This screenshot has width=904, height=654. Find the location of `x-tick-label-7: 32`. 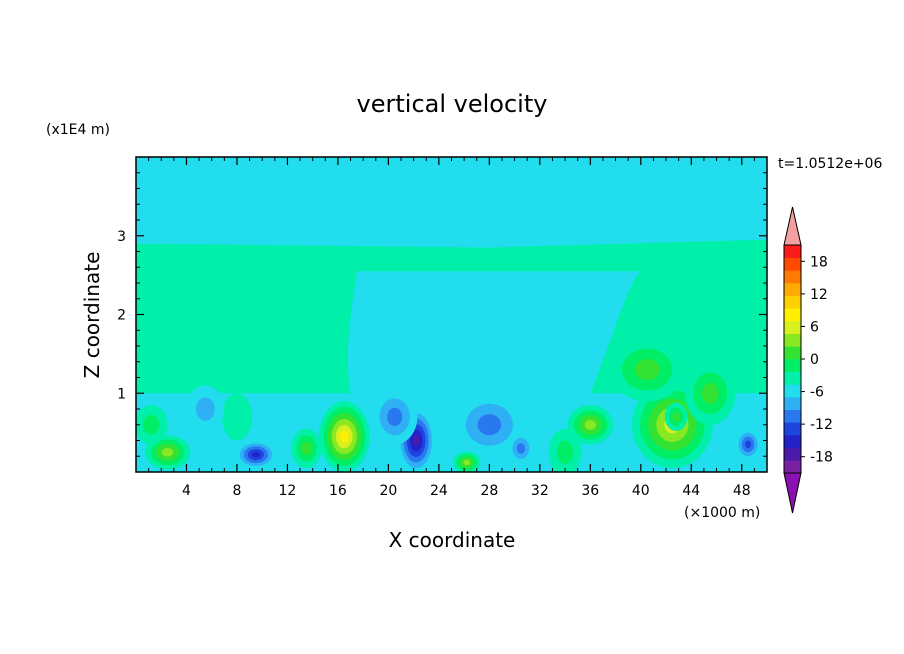

x-tick-label-7: 32 is located at coordinates (540, 491).